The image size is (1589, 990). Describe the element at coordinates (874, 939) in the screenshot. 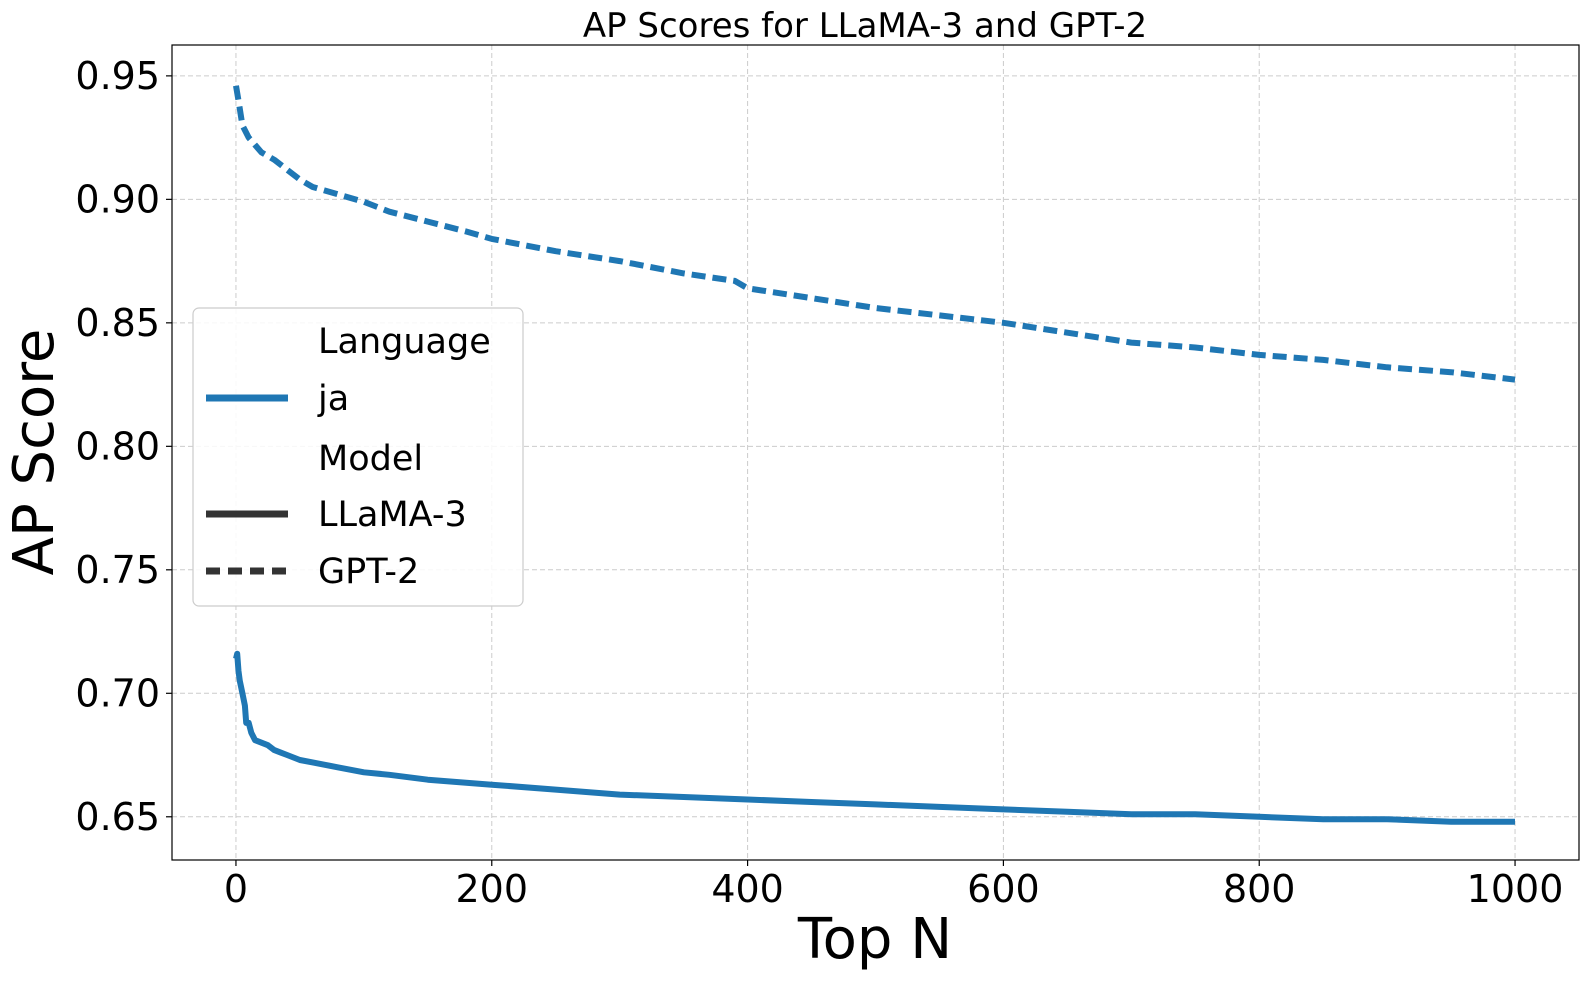

I see `x-axis-label: Top N` at that location.